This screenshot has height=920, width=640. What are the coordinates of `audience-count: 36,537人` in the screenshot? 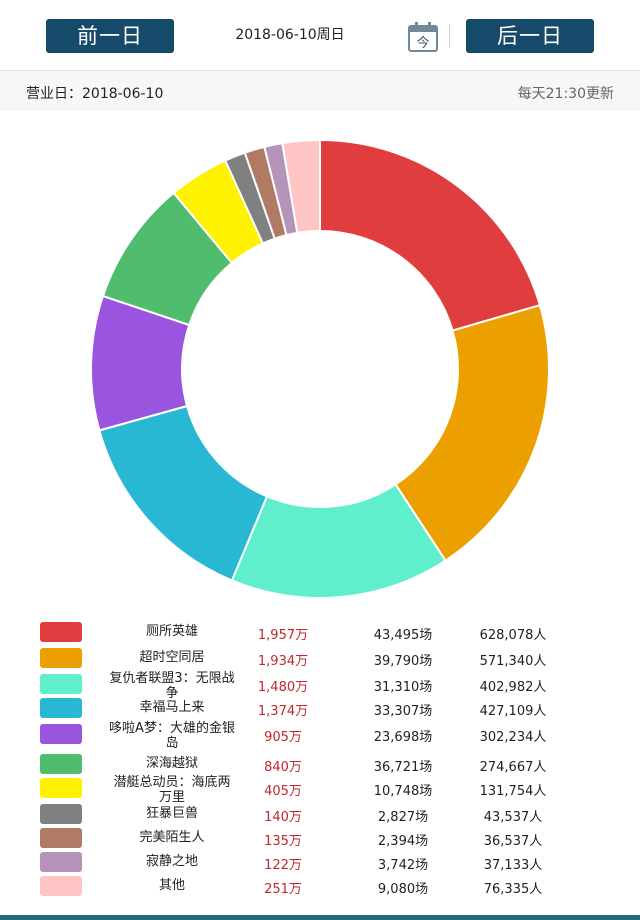 It's located at (513, 841).